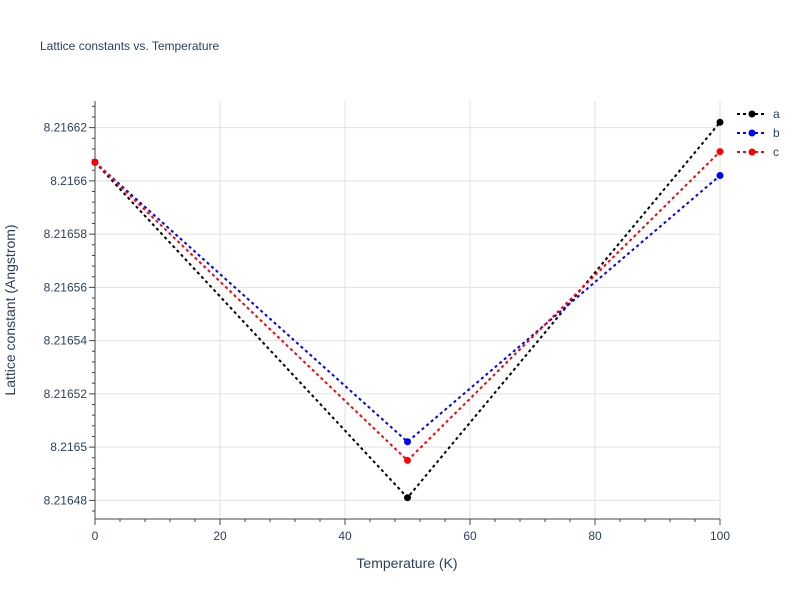 The height and width of the screenshot is (600, 800). I want to click on y-tick-label: 8.21652, so click(66, 394).